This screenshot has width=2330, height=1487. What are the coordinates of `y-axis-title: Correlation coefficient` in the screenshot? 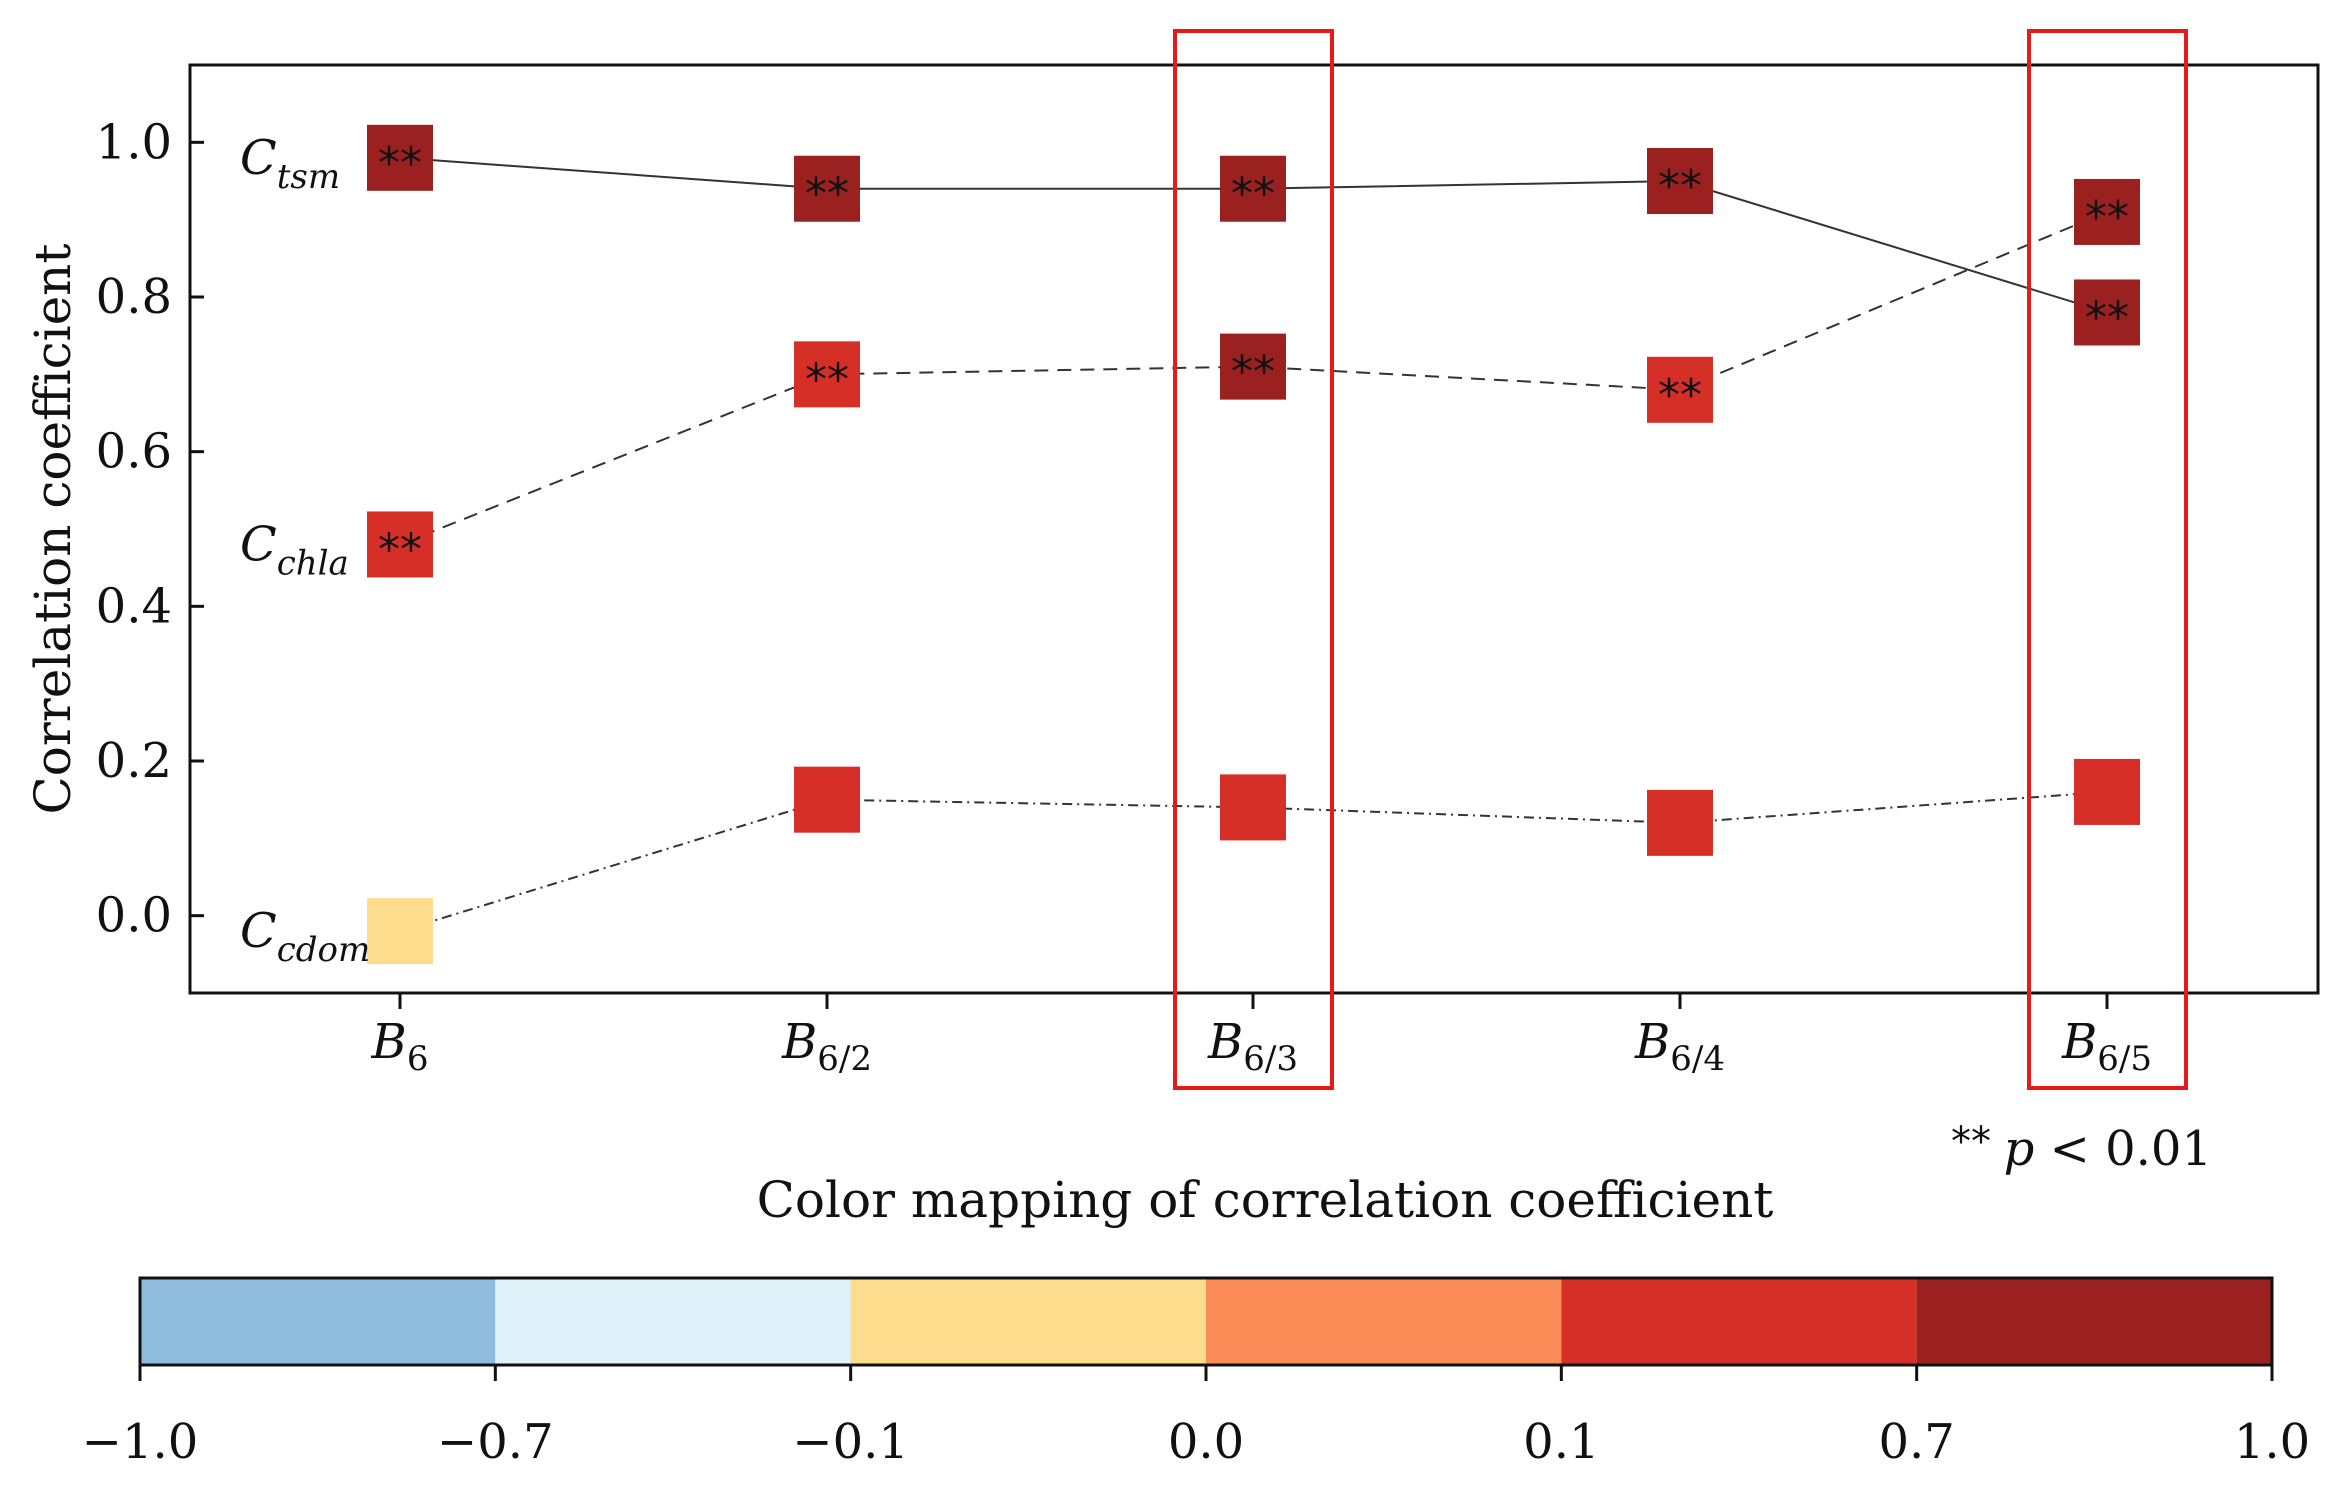 It's located at (53, 529).